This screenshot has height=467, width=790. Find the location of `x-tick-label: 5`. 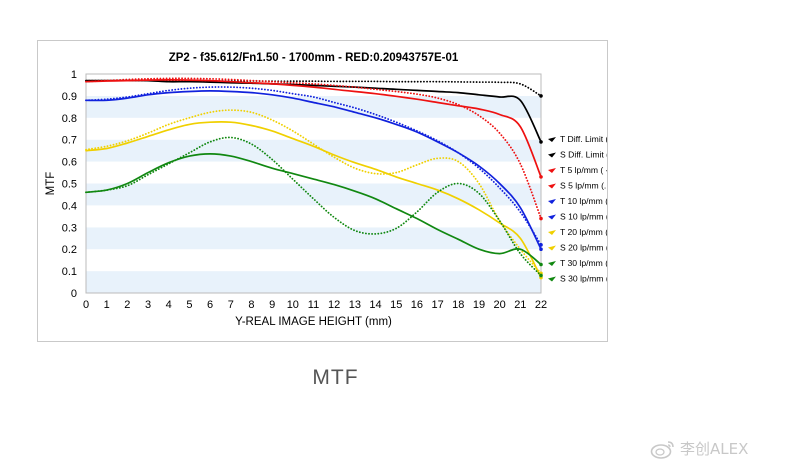

x-tick-label: 5 is located at coordinates (189, 305).